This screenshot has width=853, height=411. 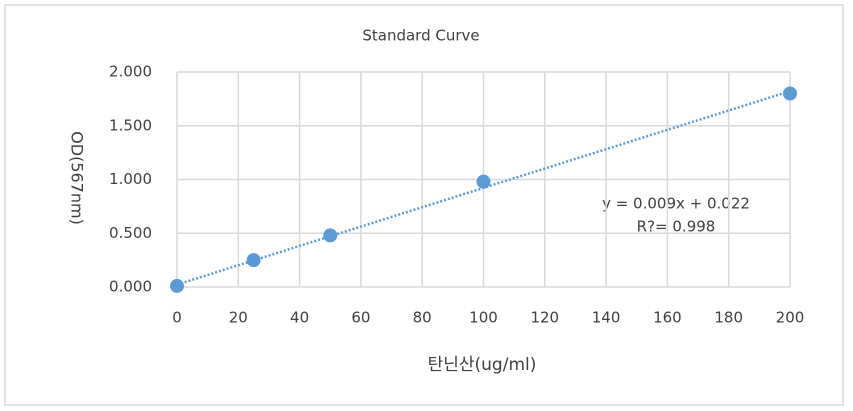 I want to click on x-tick-label: 160, so click(x=667, y=318).